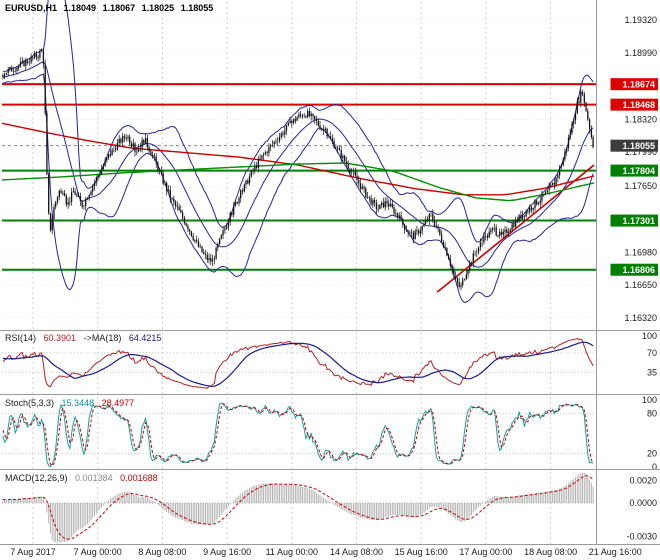 This screenshot has width=660, height=560. Describe the element at coordinates (652, 372) in the screenshot. I see `svg-text: 35` at that location.